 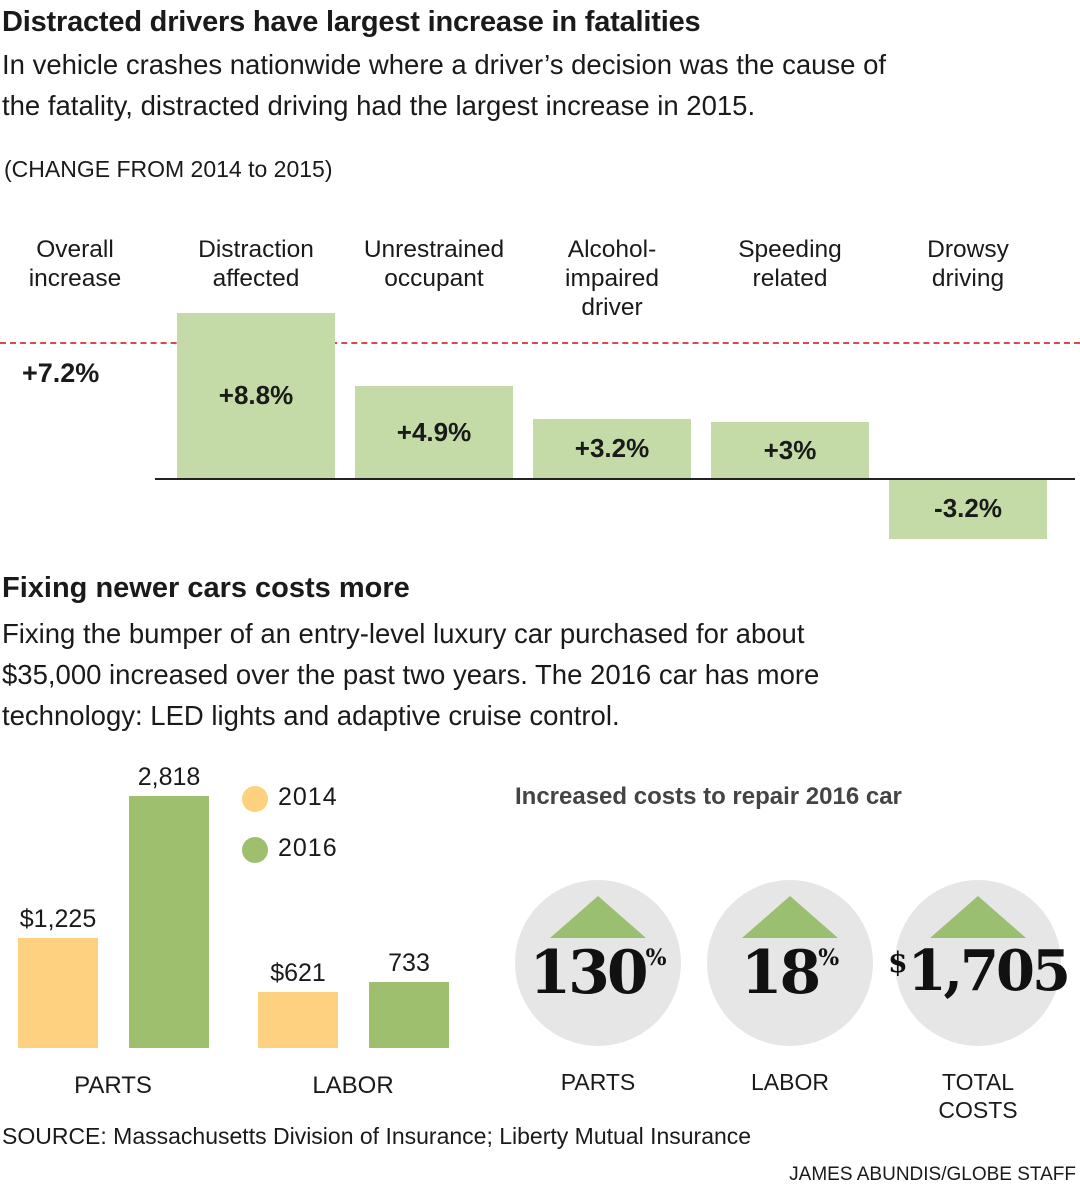 I want to click on category-label-1-line-2: affected, so click(x=256, y=278).